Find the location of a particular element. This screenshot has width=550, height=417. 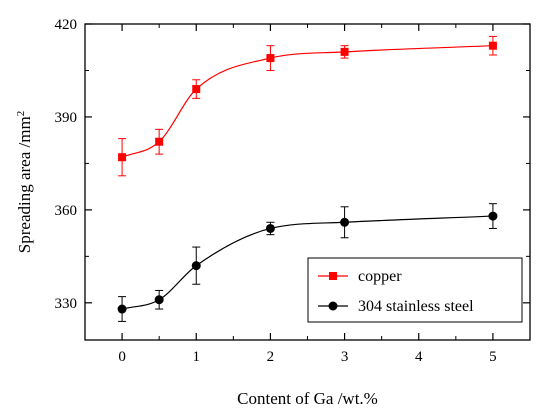

legend: copper 304 stainless steel is located at coordinates (415, 290).